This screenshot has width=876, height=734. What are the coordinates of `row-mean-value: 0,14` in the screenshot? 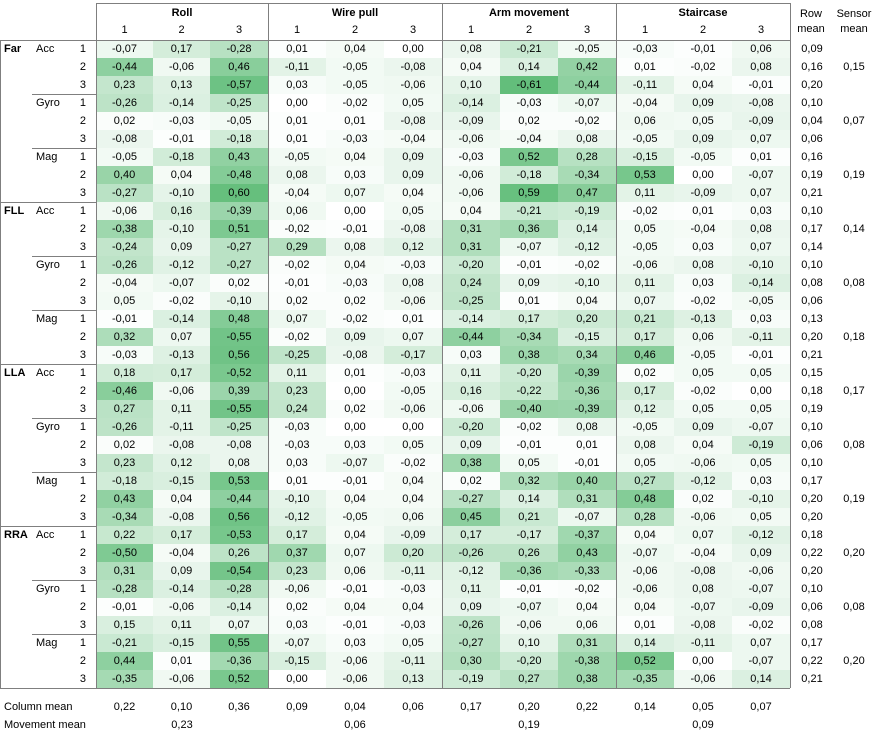 It's located at (812, 247).